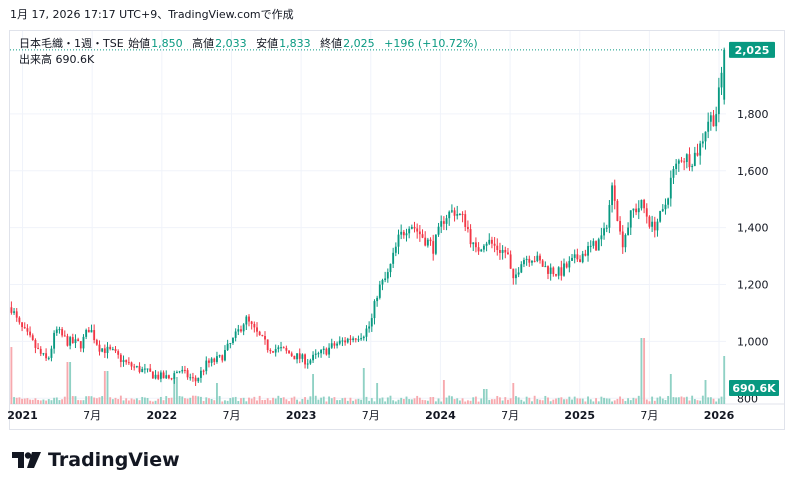  Describe the element at coordinates (719, 415) in the screenshot. I see `x-tick-label: 2026` at that location.